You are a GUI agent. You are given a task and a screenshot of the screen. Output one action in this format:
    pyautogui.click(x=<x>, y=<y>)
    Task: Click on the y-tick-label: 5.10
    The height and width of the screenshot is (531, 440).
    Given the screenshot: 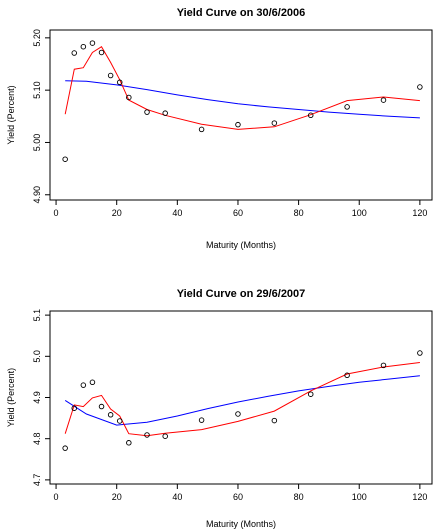 What is the action you would take?
    pyautogui.click(x=37, y=90)
    